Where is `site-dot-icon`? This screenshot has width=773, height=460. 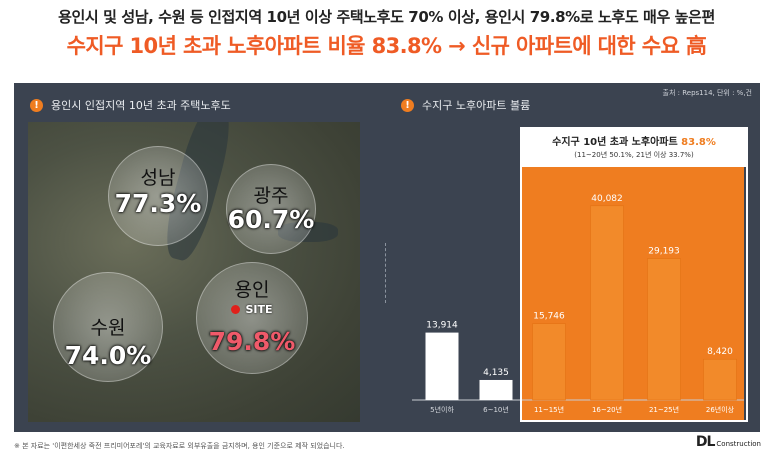 site-dot-icon is located at coordinates (236, 309).